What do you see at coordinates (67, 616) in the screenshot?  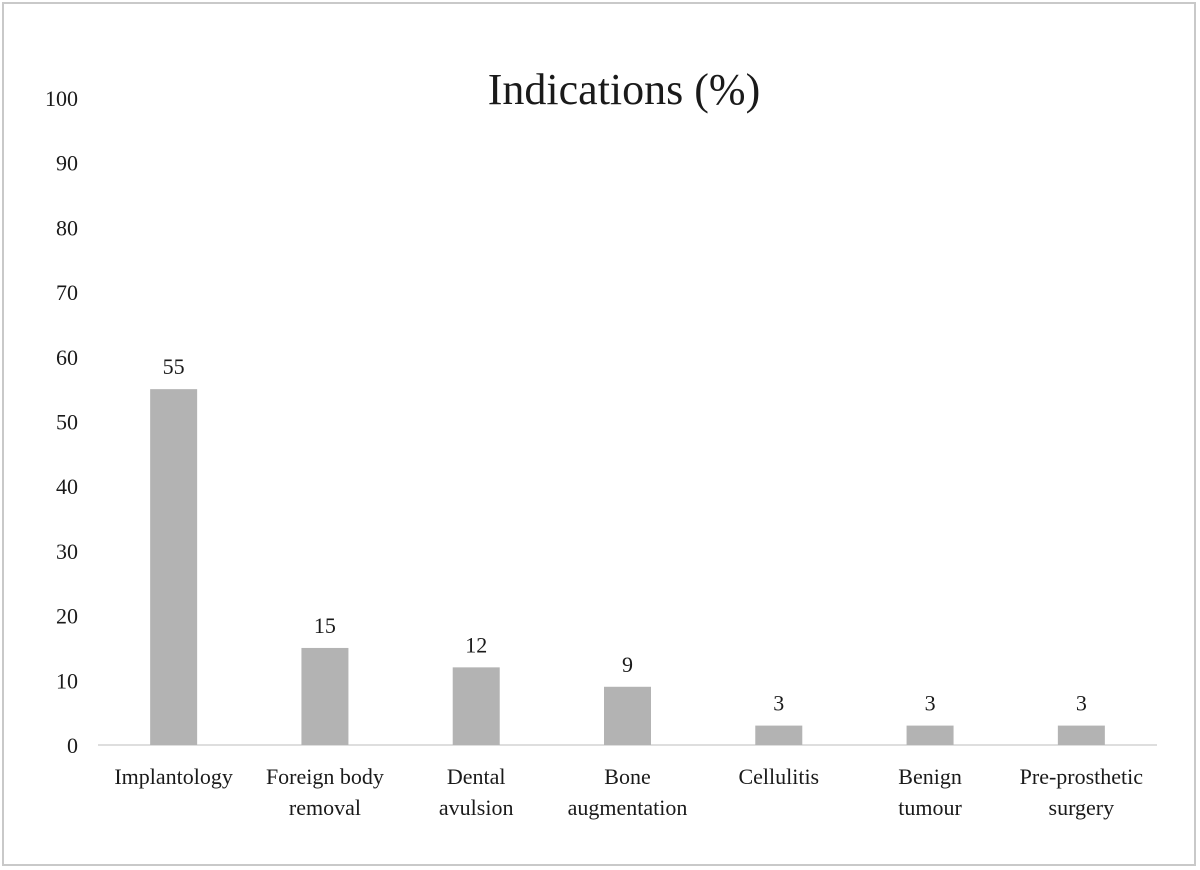 I see `y-tick-label: 20` at bounding box center [67, 616].